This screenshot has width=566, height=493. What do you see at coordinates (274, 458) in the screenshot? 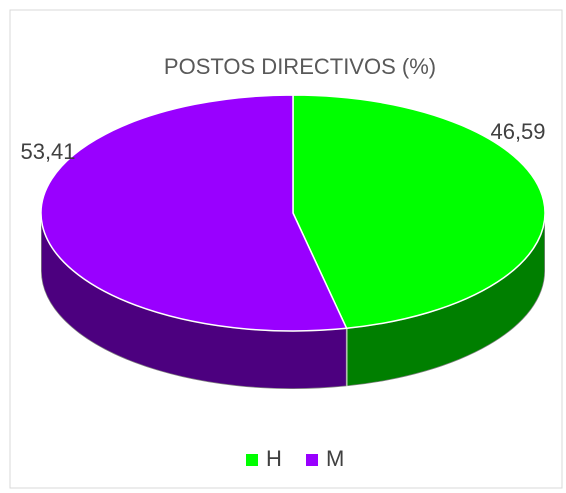
I see `legend-label: H` at bounding box center [274, 458].